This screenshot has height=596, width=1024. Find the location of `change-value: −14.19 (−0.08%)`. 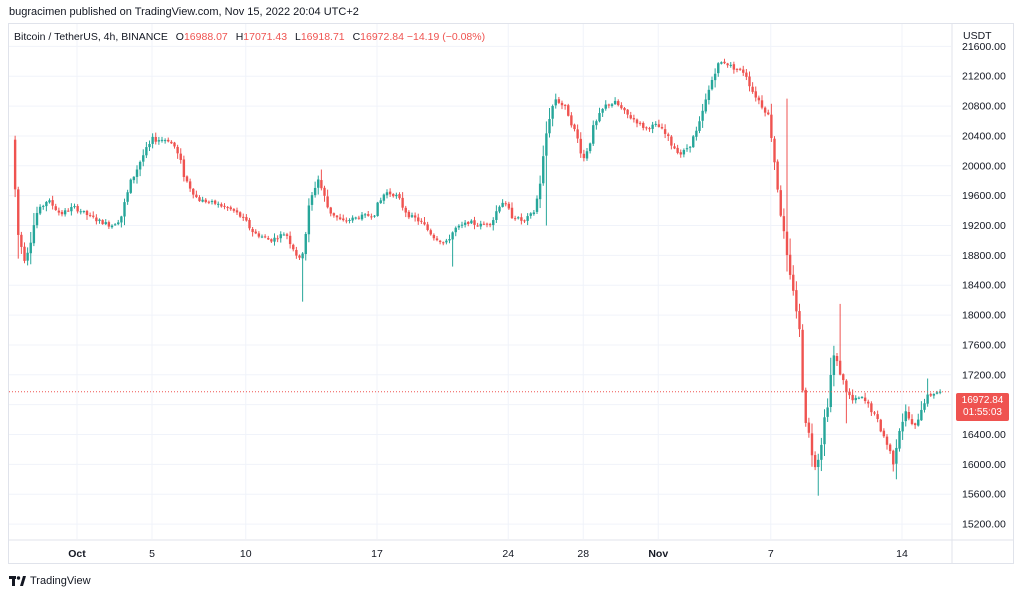

change-value: −14.19 (−0.08%) is located at coordinates (446, 37).